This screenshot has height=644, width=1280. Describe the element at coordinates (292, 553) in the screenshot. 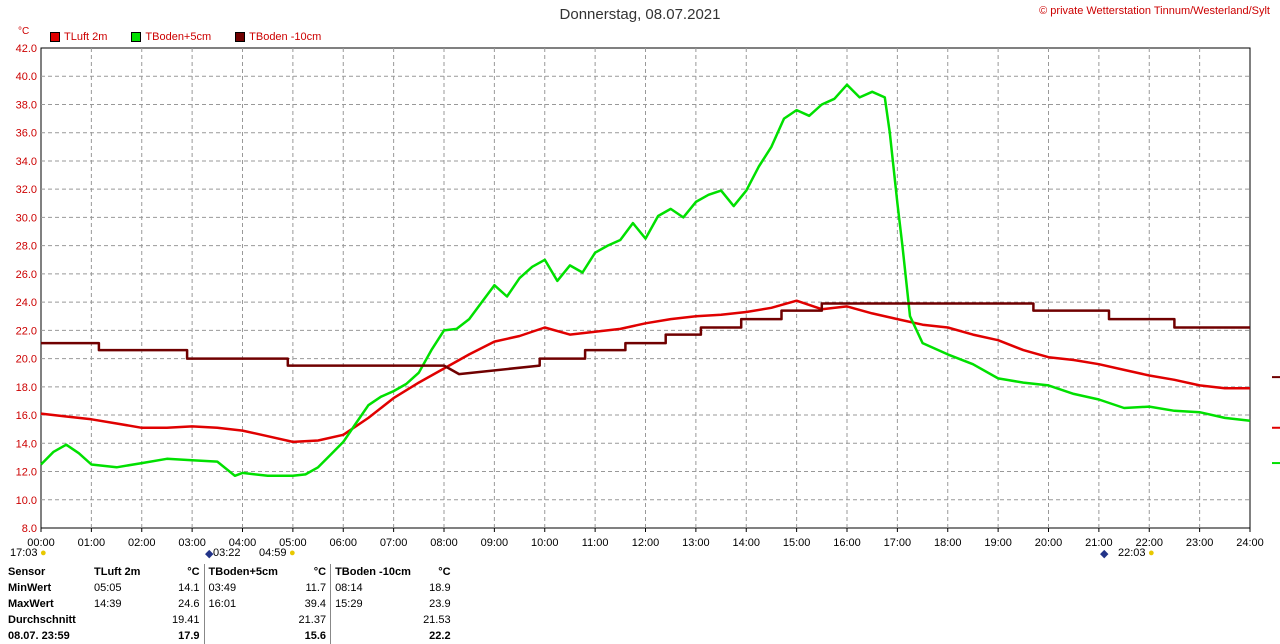

I see `sunrise-icon: ●` at that location.